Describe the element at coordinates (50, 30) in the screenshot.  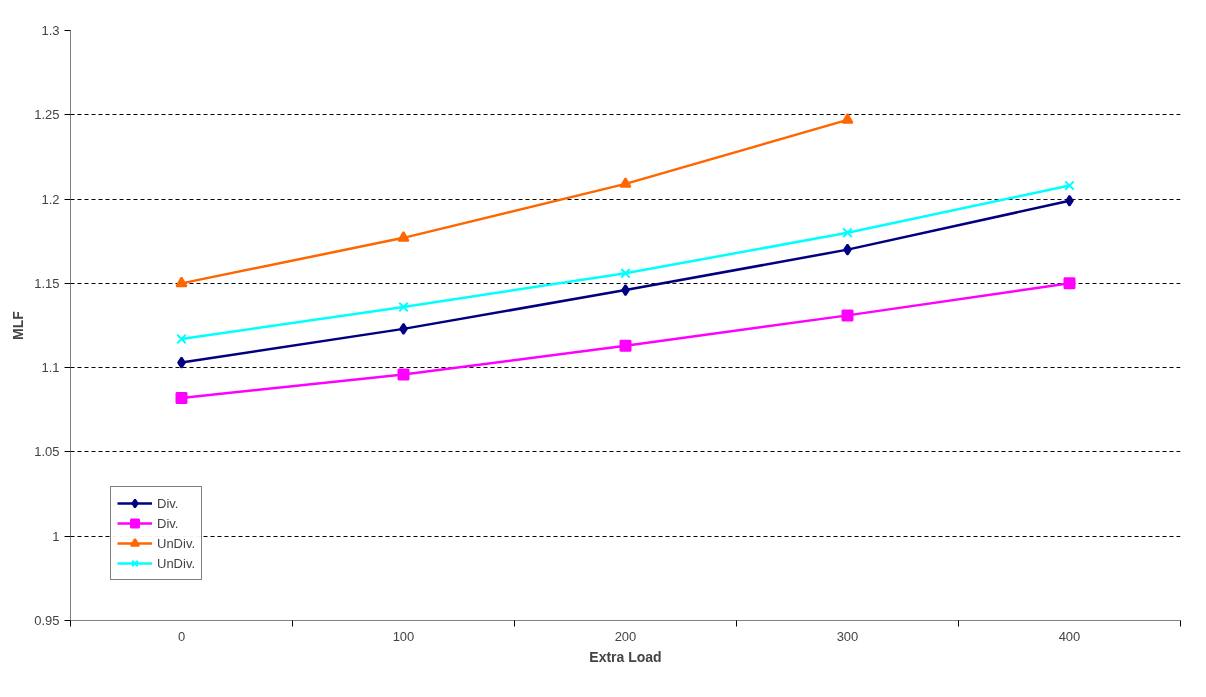
I see `y-tick-label: 1.3` at that location.